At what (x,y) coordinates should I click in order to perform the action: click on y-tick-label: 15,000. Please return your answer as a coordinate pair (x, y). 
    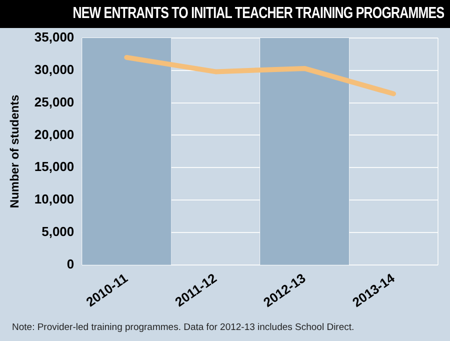
    Looking at the image, I should click on (54, 166).